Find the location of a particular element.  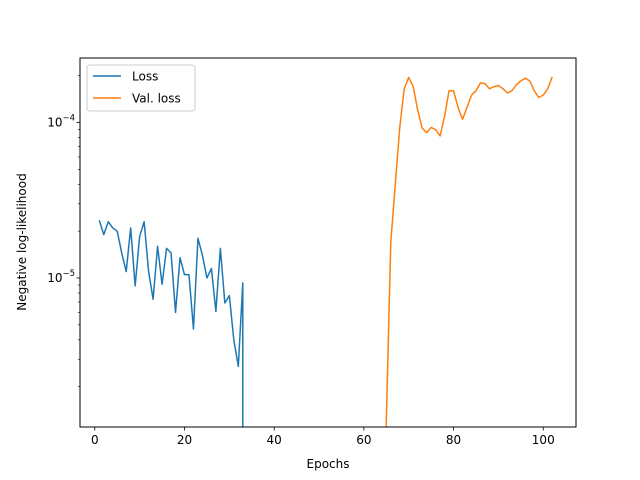

x-tick-label: 60 is located at coordinates (363, 440).